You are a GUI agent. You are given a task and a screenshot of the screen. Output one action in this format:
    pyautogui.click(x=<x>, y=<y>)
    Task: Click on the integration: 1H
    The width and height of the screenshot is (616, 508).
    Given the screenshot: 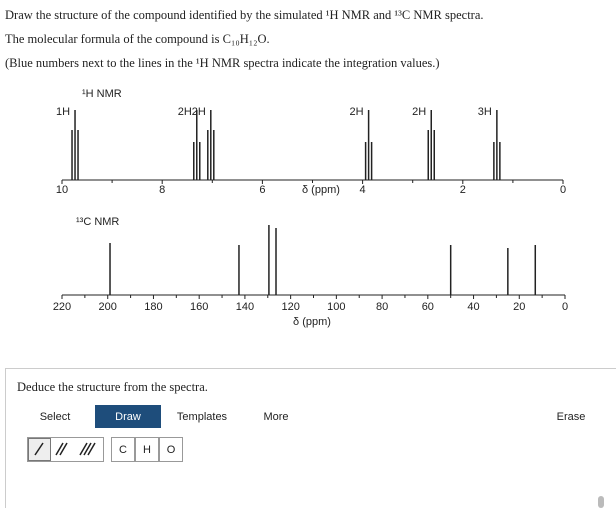 What is the action you would take?
    pyautogui.click(x=63, y=112)
    